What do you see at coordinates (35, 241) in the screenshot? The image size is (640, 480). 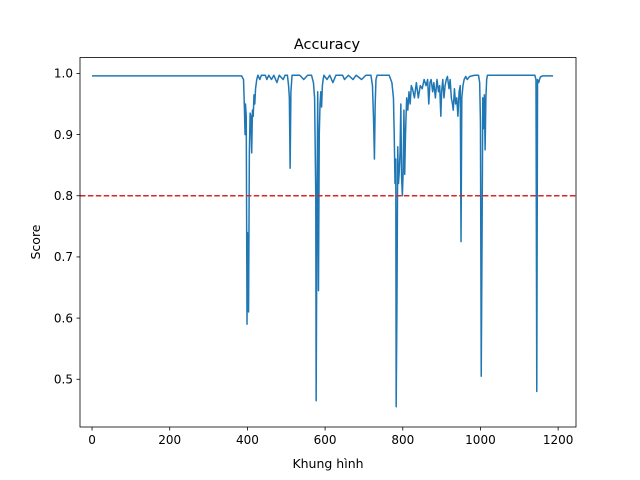 I see `y-axis-label: Score` at bounding box center [35, 241].